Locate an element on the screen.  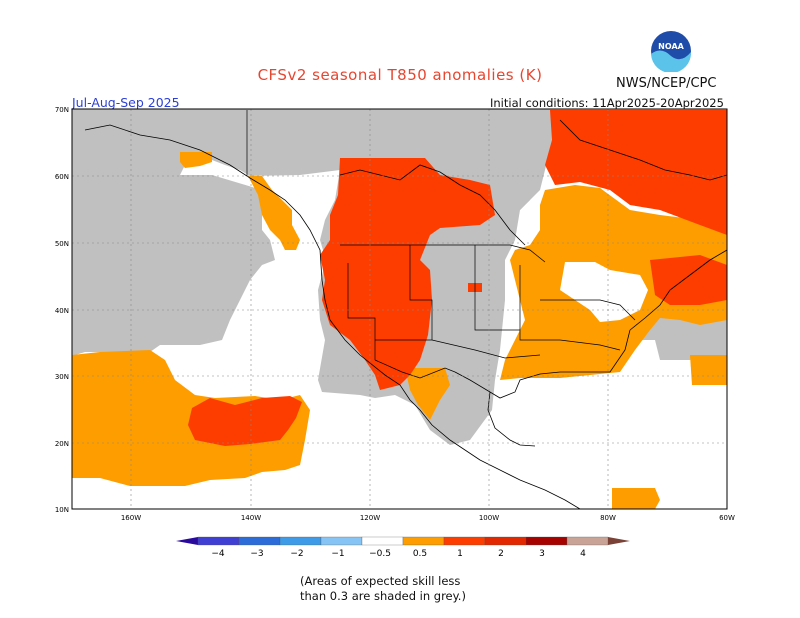
colorbar-label: 2 is located at coordinates (501, 554).